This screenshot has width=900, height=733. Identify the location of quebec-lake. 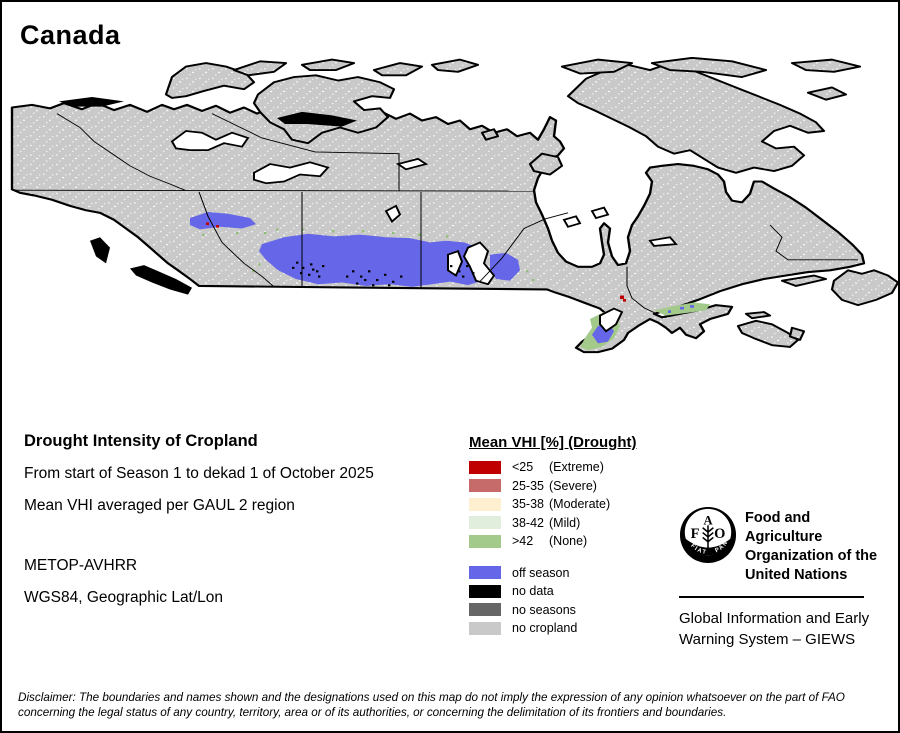
(663, 241).